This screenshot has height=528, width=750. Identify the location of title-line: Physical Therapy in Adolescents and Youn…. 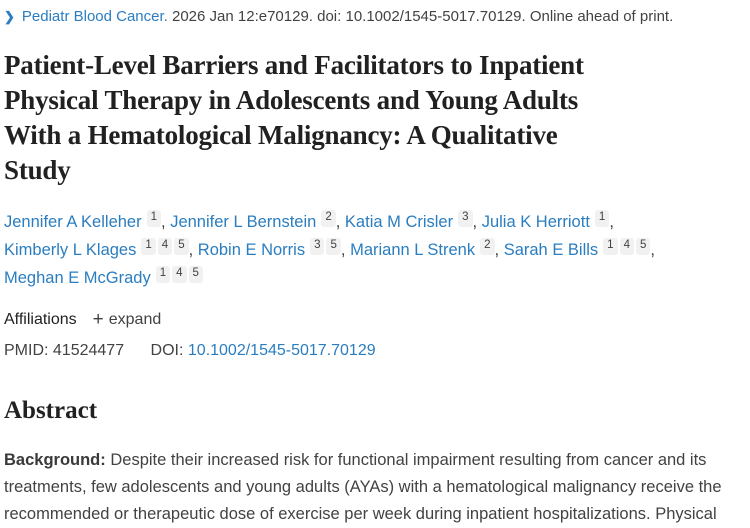
(291, 100).